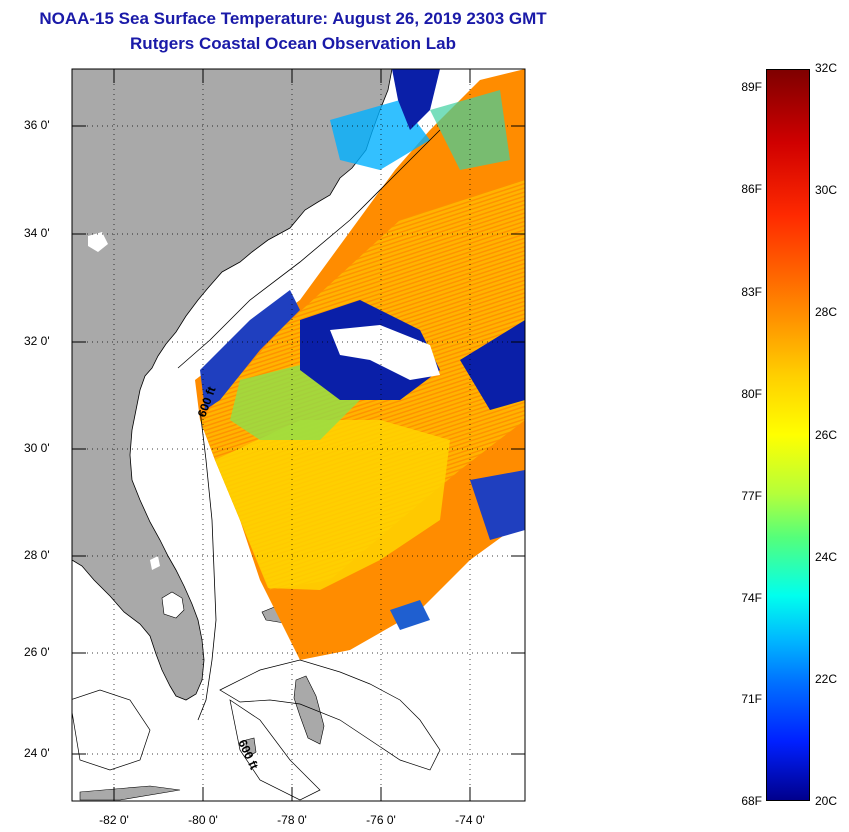 The image size is (849, 832). What do you see at coordinates (37, 555) in the screenshot?
I see `lat-label: 28 0'` at bounding box center [37, 555].